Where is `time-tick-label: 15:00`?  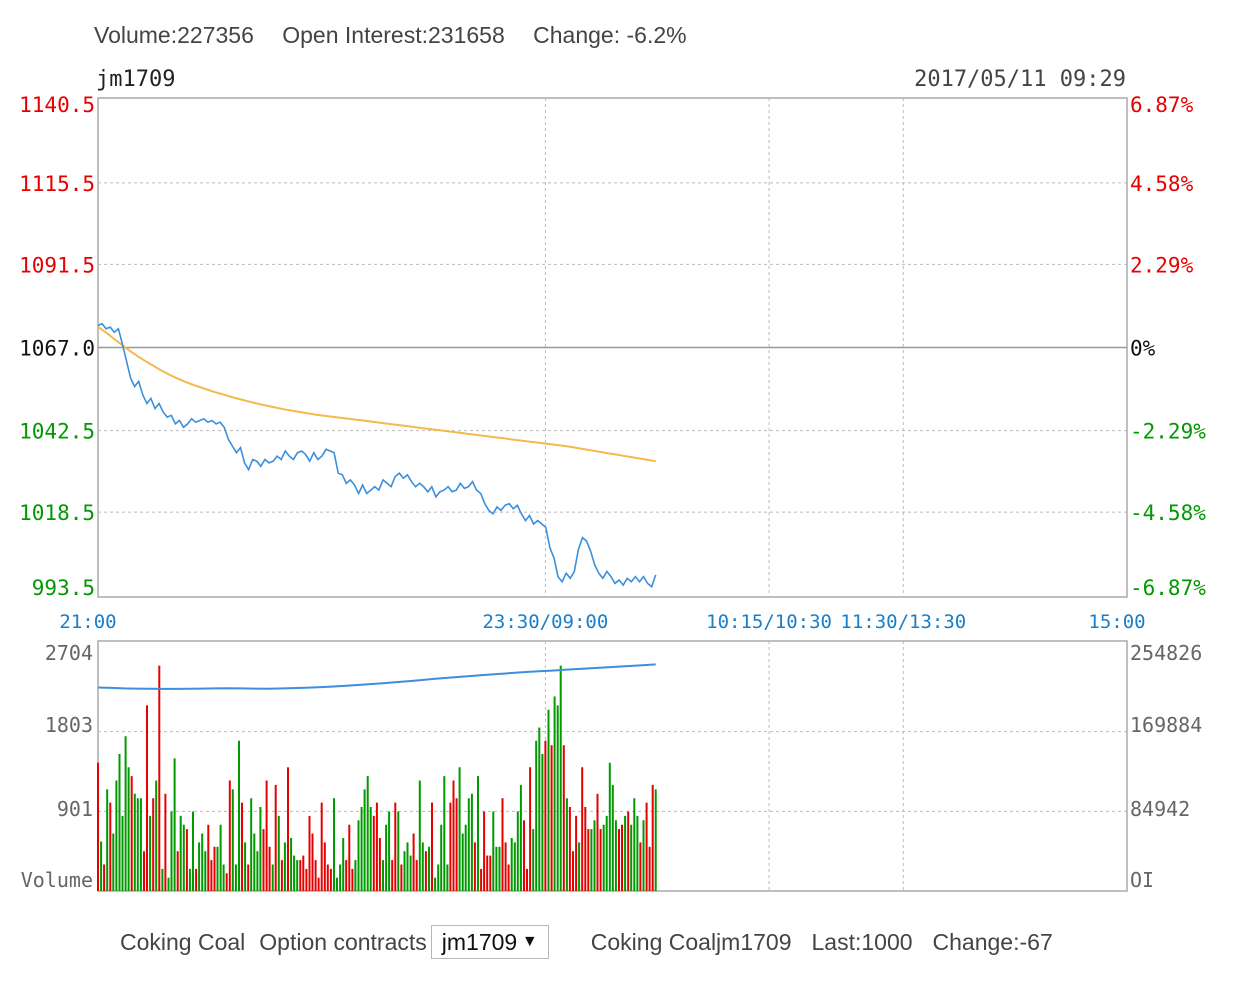
time-tick-label: 15:00 is located at coordinates (1116, 622).